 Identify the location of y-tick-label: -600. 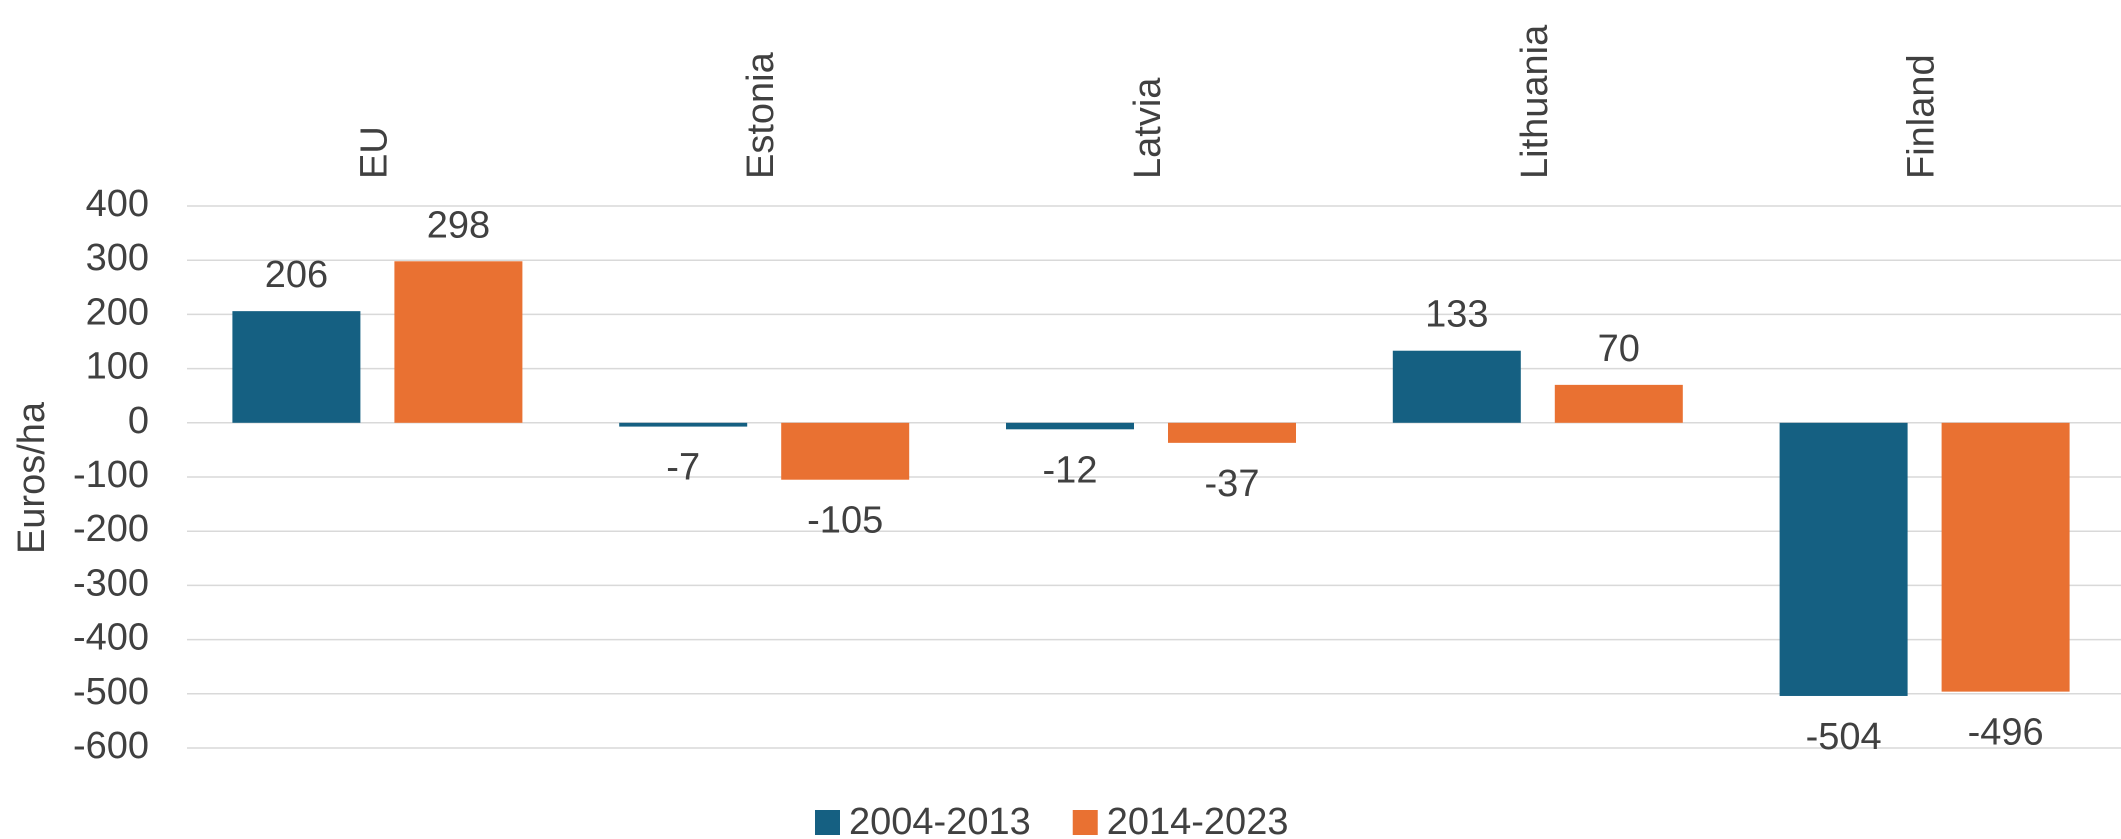
(111, 746).